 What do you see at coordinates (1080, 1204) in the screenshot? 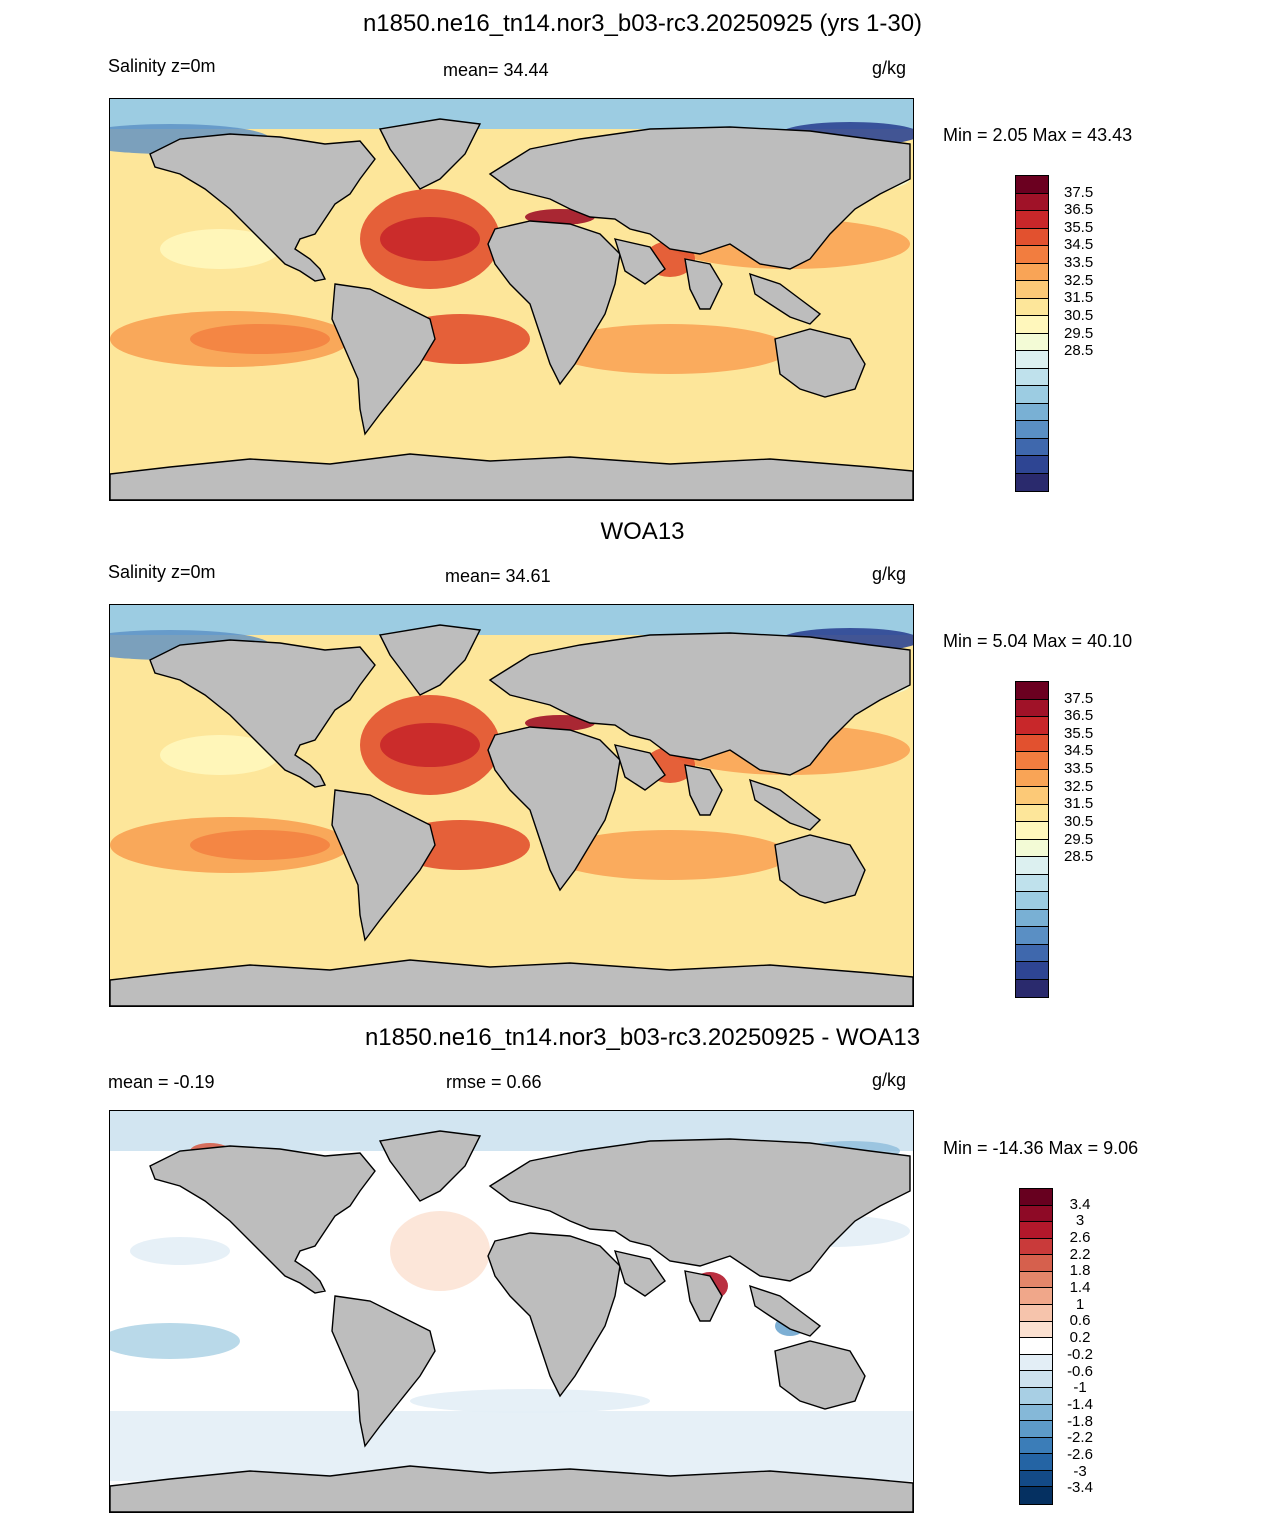
I see `colorbar-tick-label: 3.4` at bounding box center [1080, 1204].